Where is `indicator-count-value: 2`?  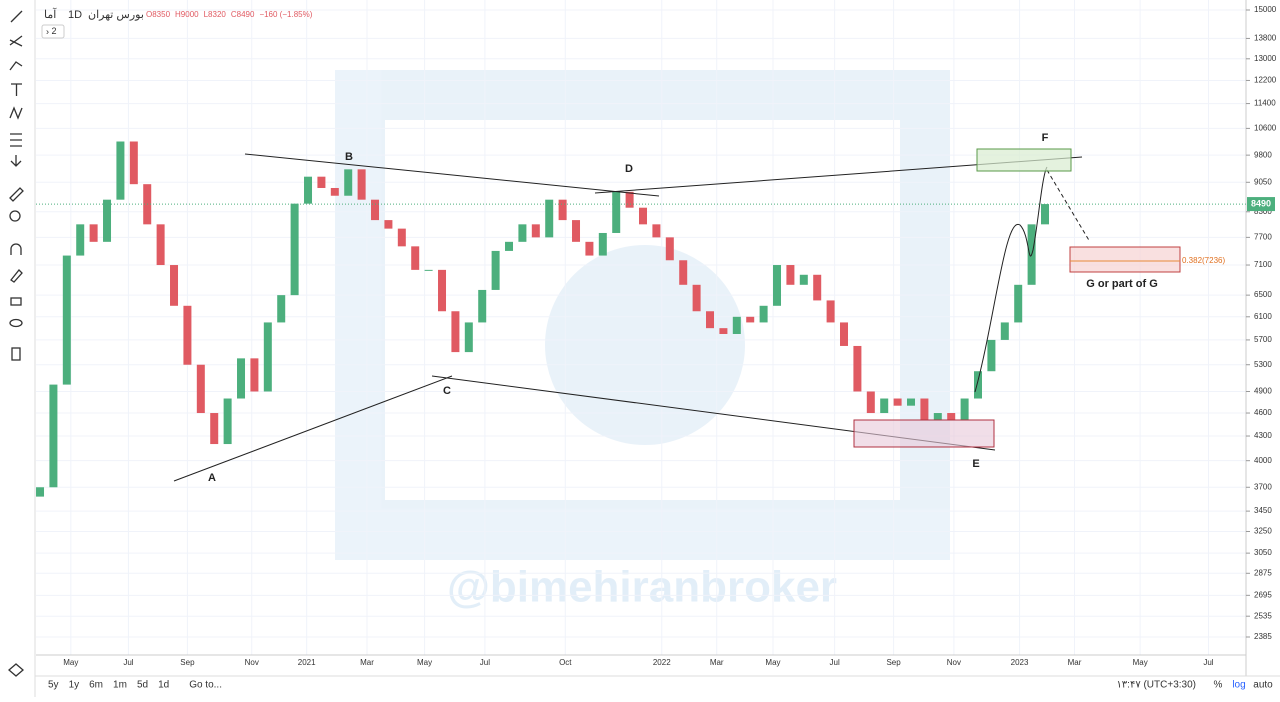 indicator-count-value: 2 is located at coordinates (54, 31).